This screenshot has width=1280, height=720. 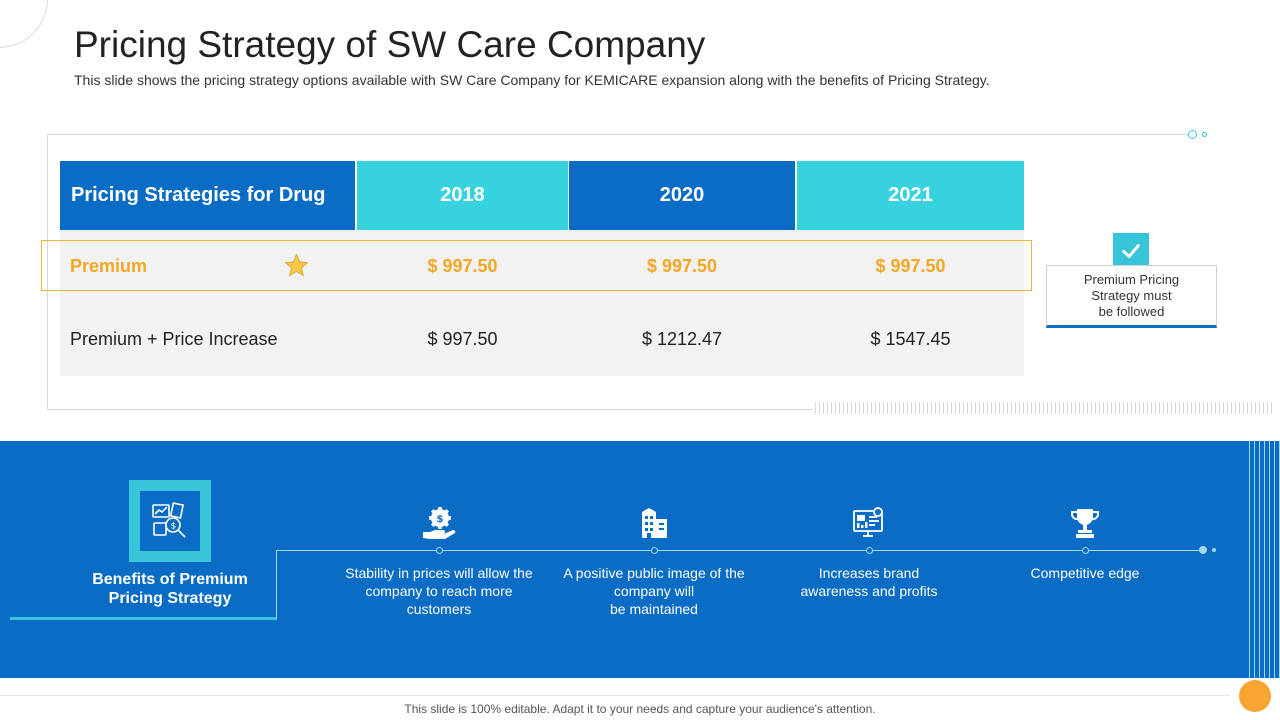 I want to click on premium-row-highlight, so click(x=536, y=265).